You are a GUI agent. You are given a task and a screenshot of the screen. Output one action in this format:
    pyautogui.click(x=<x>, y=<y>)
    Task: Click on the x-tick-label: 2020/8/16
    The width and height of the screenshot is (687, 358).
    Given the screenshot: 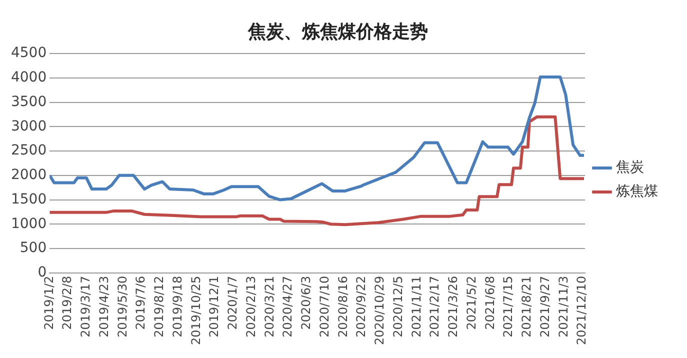 What is the action you would take?
    pyautogui.click(x=343, y=307)
    